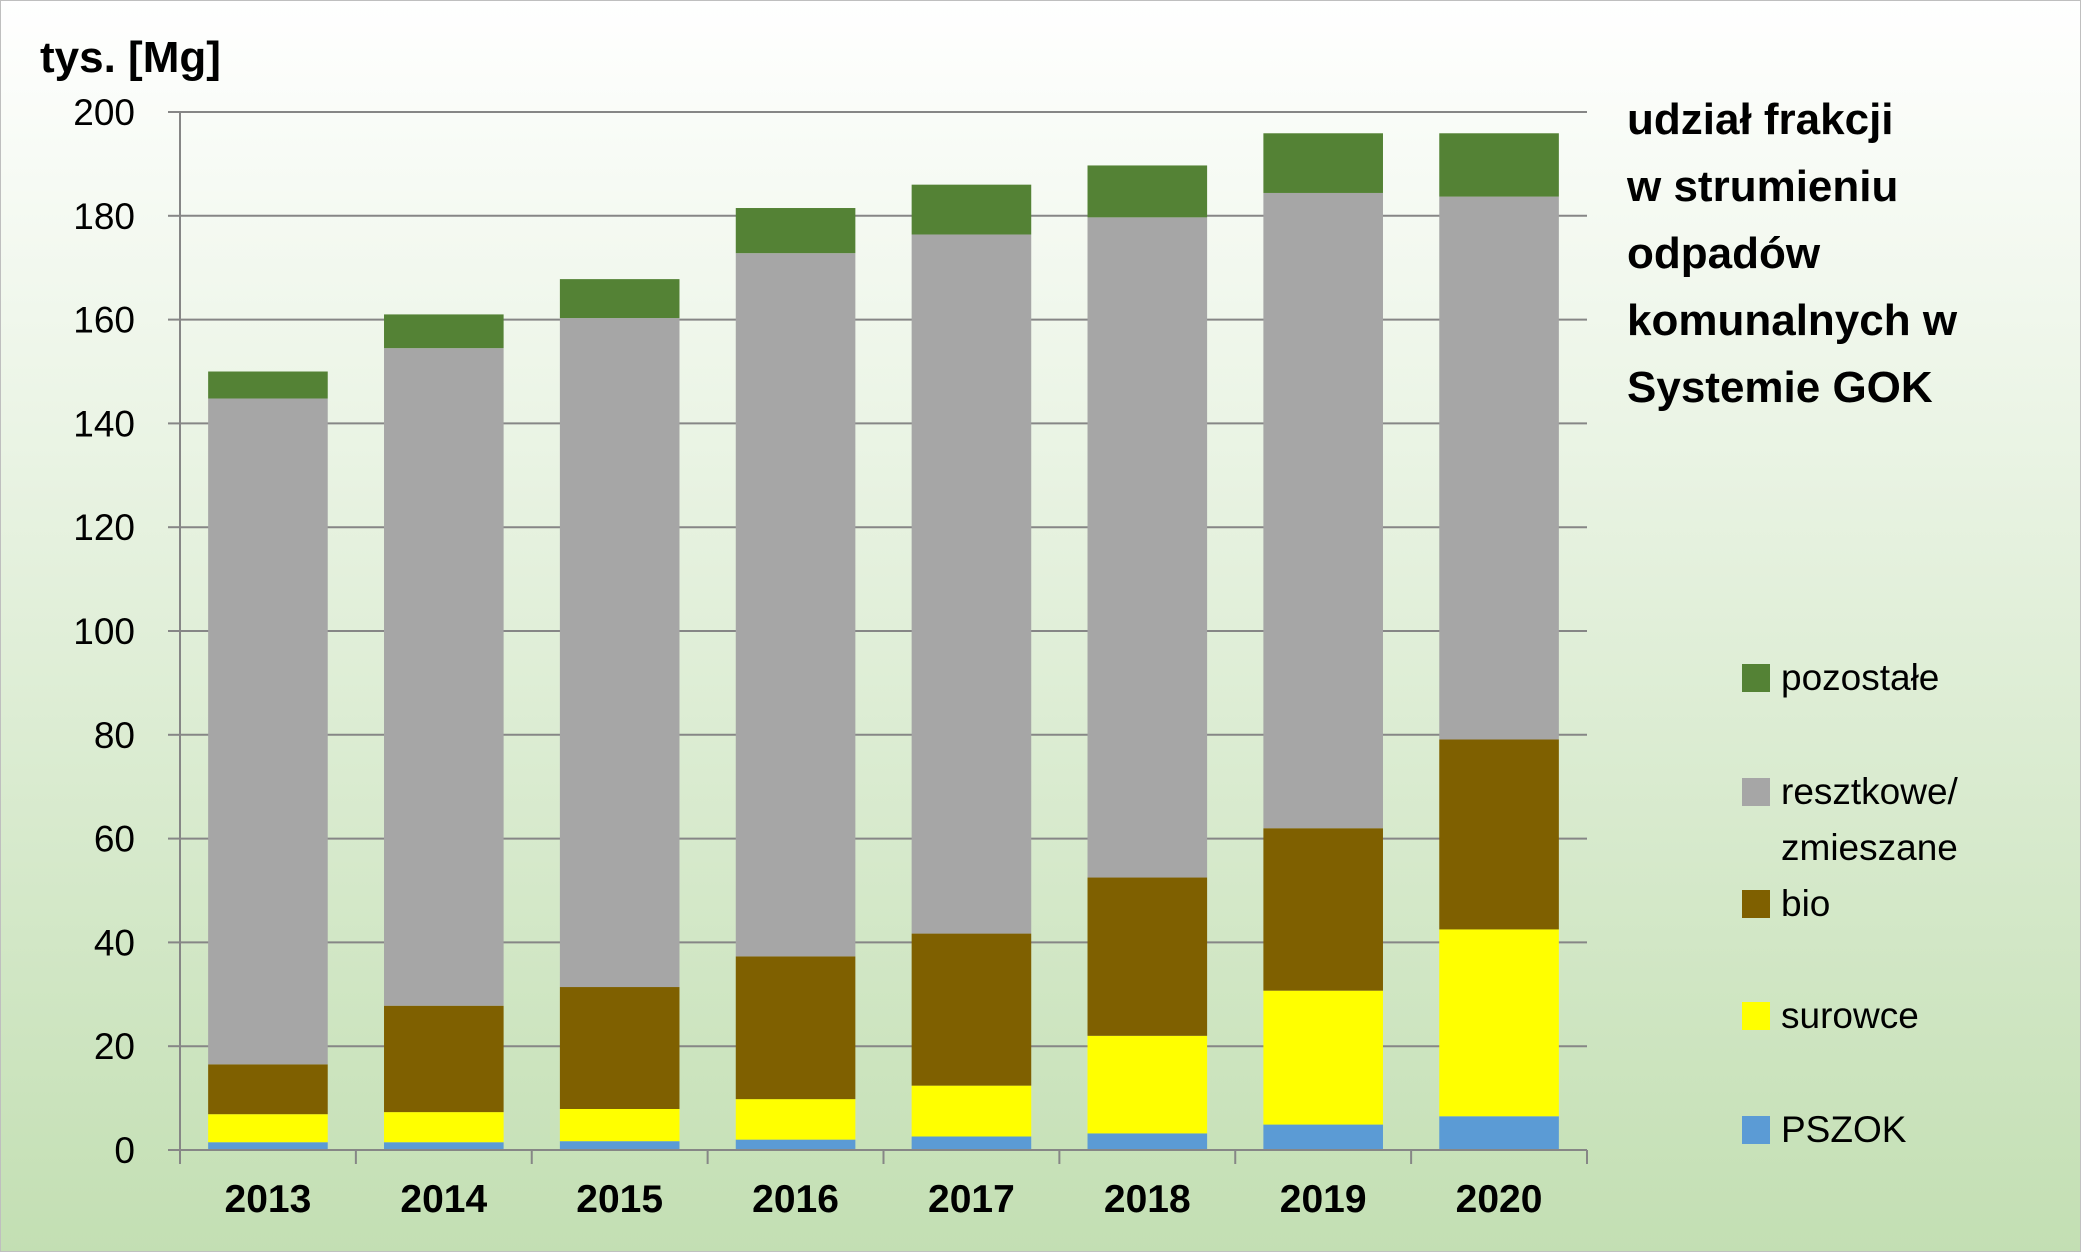 The width and height of the screenshot is (2081, 1252). Describe the element at coordinates (104, 527) in the screenshot. I see `y-tick-label: 120` at that location.